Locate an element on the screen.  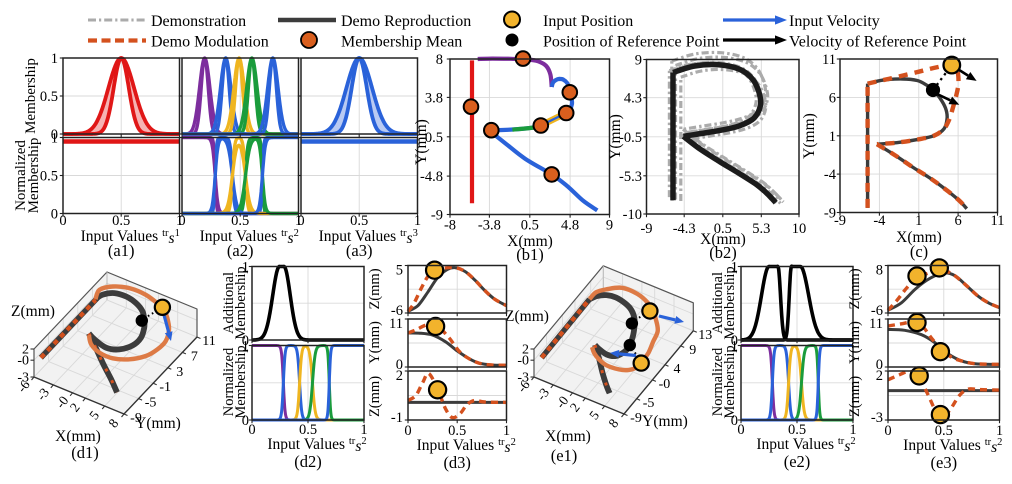
svg-text: Demo Modulation is located at coordinates (210, 42).